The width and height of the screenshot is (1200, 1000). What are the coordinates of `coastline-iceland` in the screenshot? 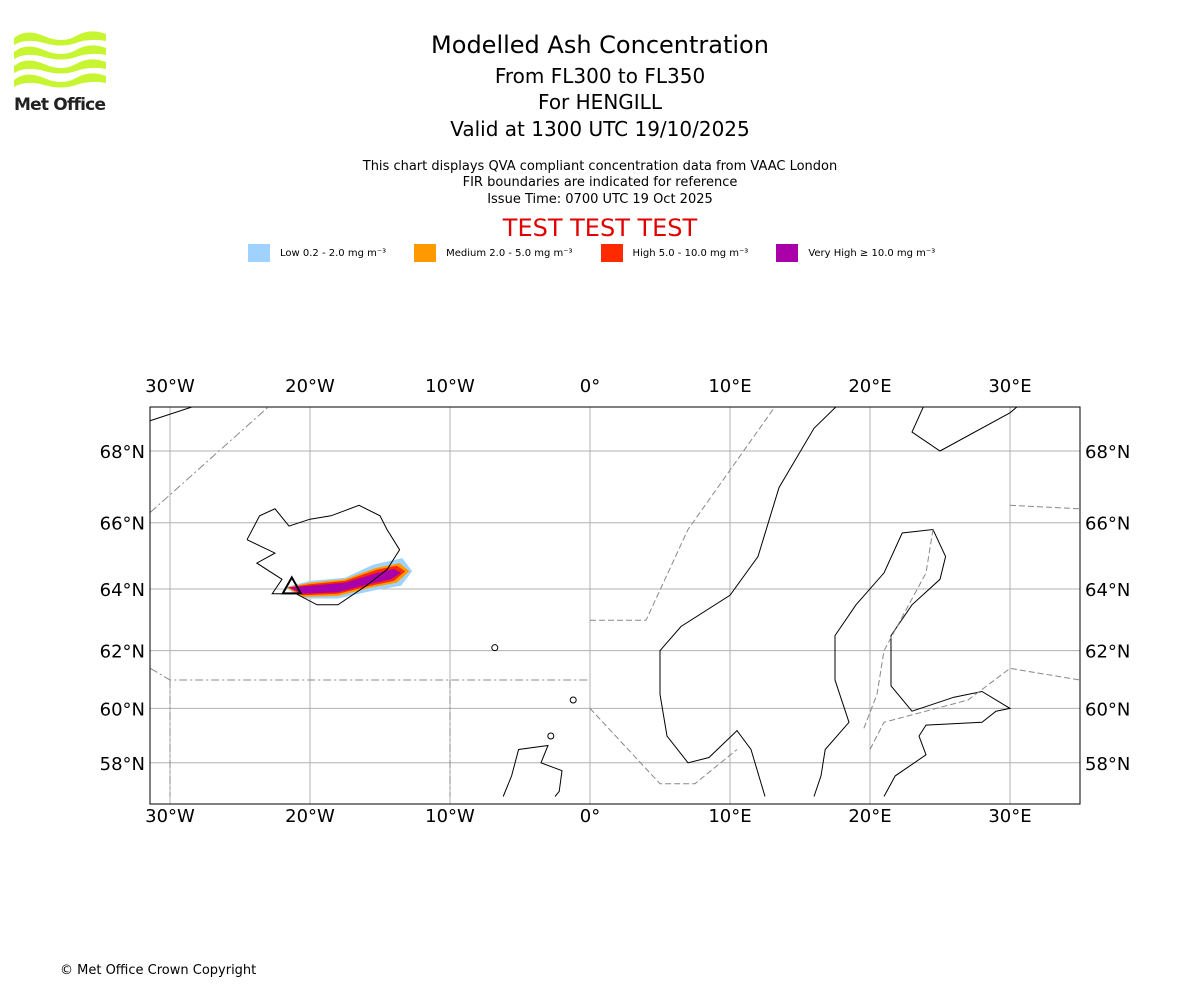 It's located at (323, 555).